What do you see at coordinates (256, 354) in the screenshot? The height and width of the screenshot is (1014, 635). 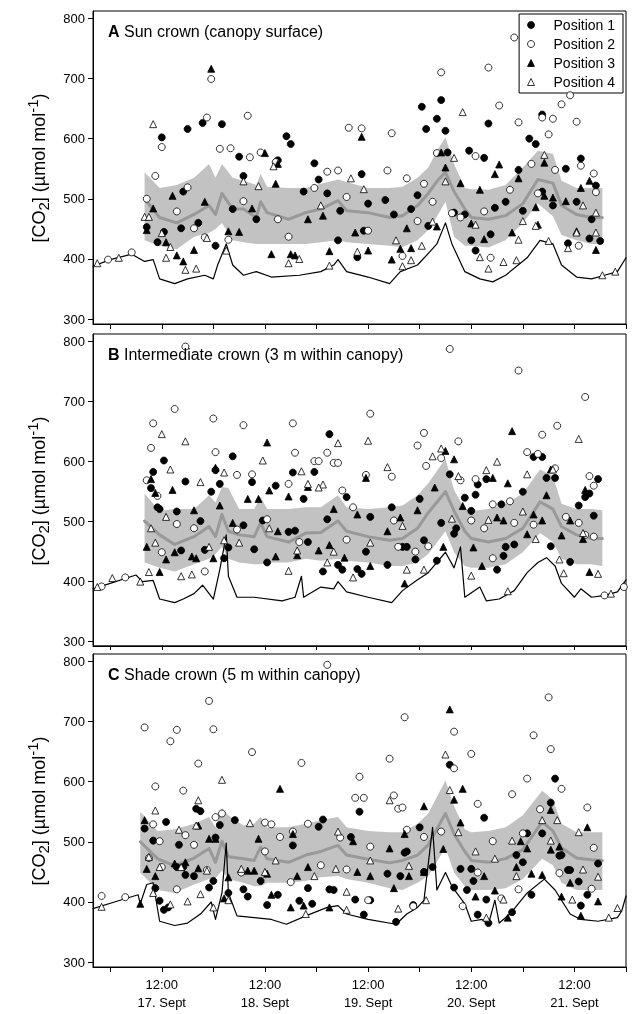 I see `text: B Intermediate crown (3 m within canopy)` at bounding box center [256, 354].